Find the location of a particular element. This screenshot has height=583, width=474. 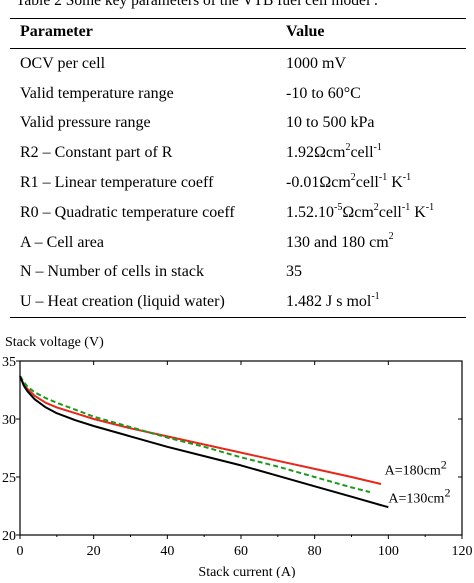

table-row: N – Number of cells in stack 35 is located at coordinates (238, 273).